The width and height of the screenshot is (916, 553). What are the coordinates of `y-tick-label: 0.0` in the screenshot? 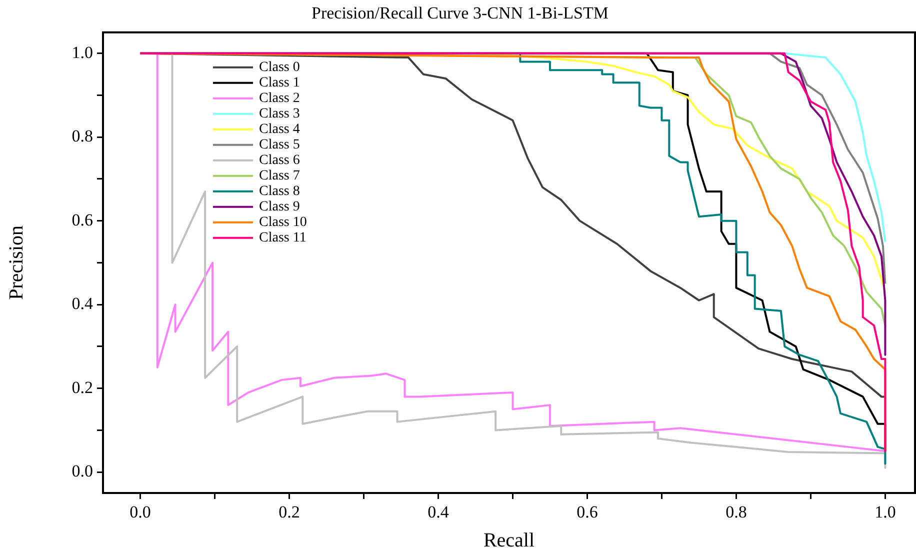 It's located at (82, 471).